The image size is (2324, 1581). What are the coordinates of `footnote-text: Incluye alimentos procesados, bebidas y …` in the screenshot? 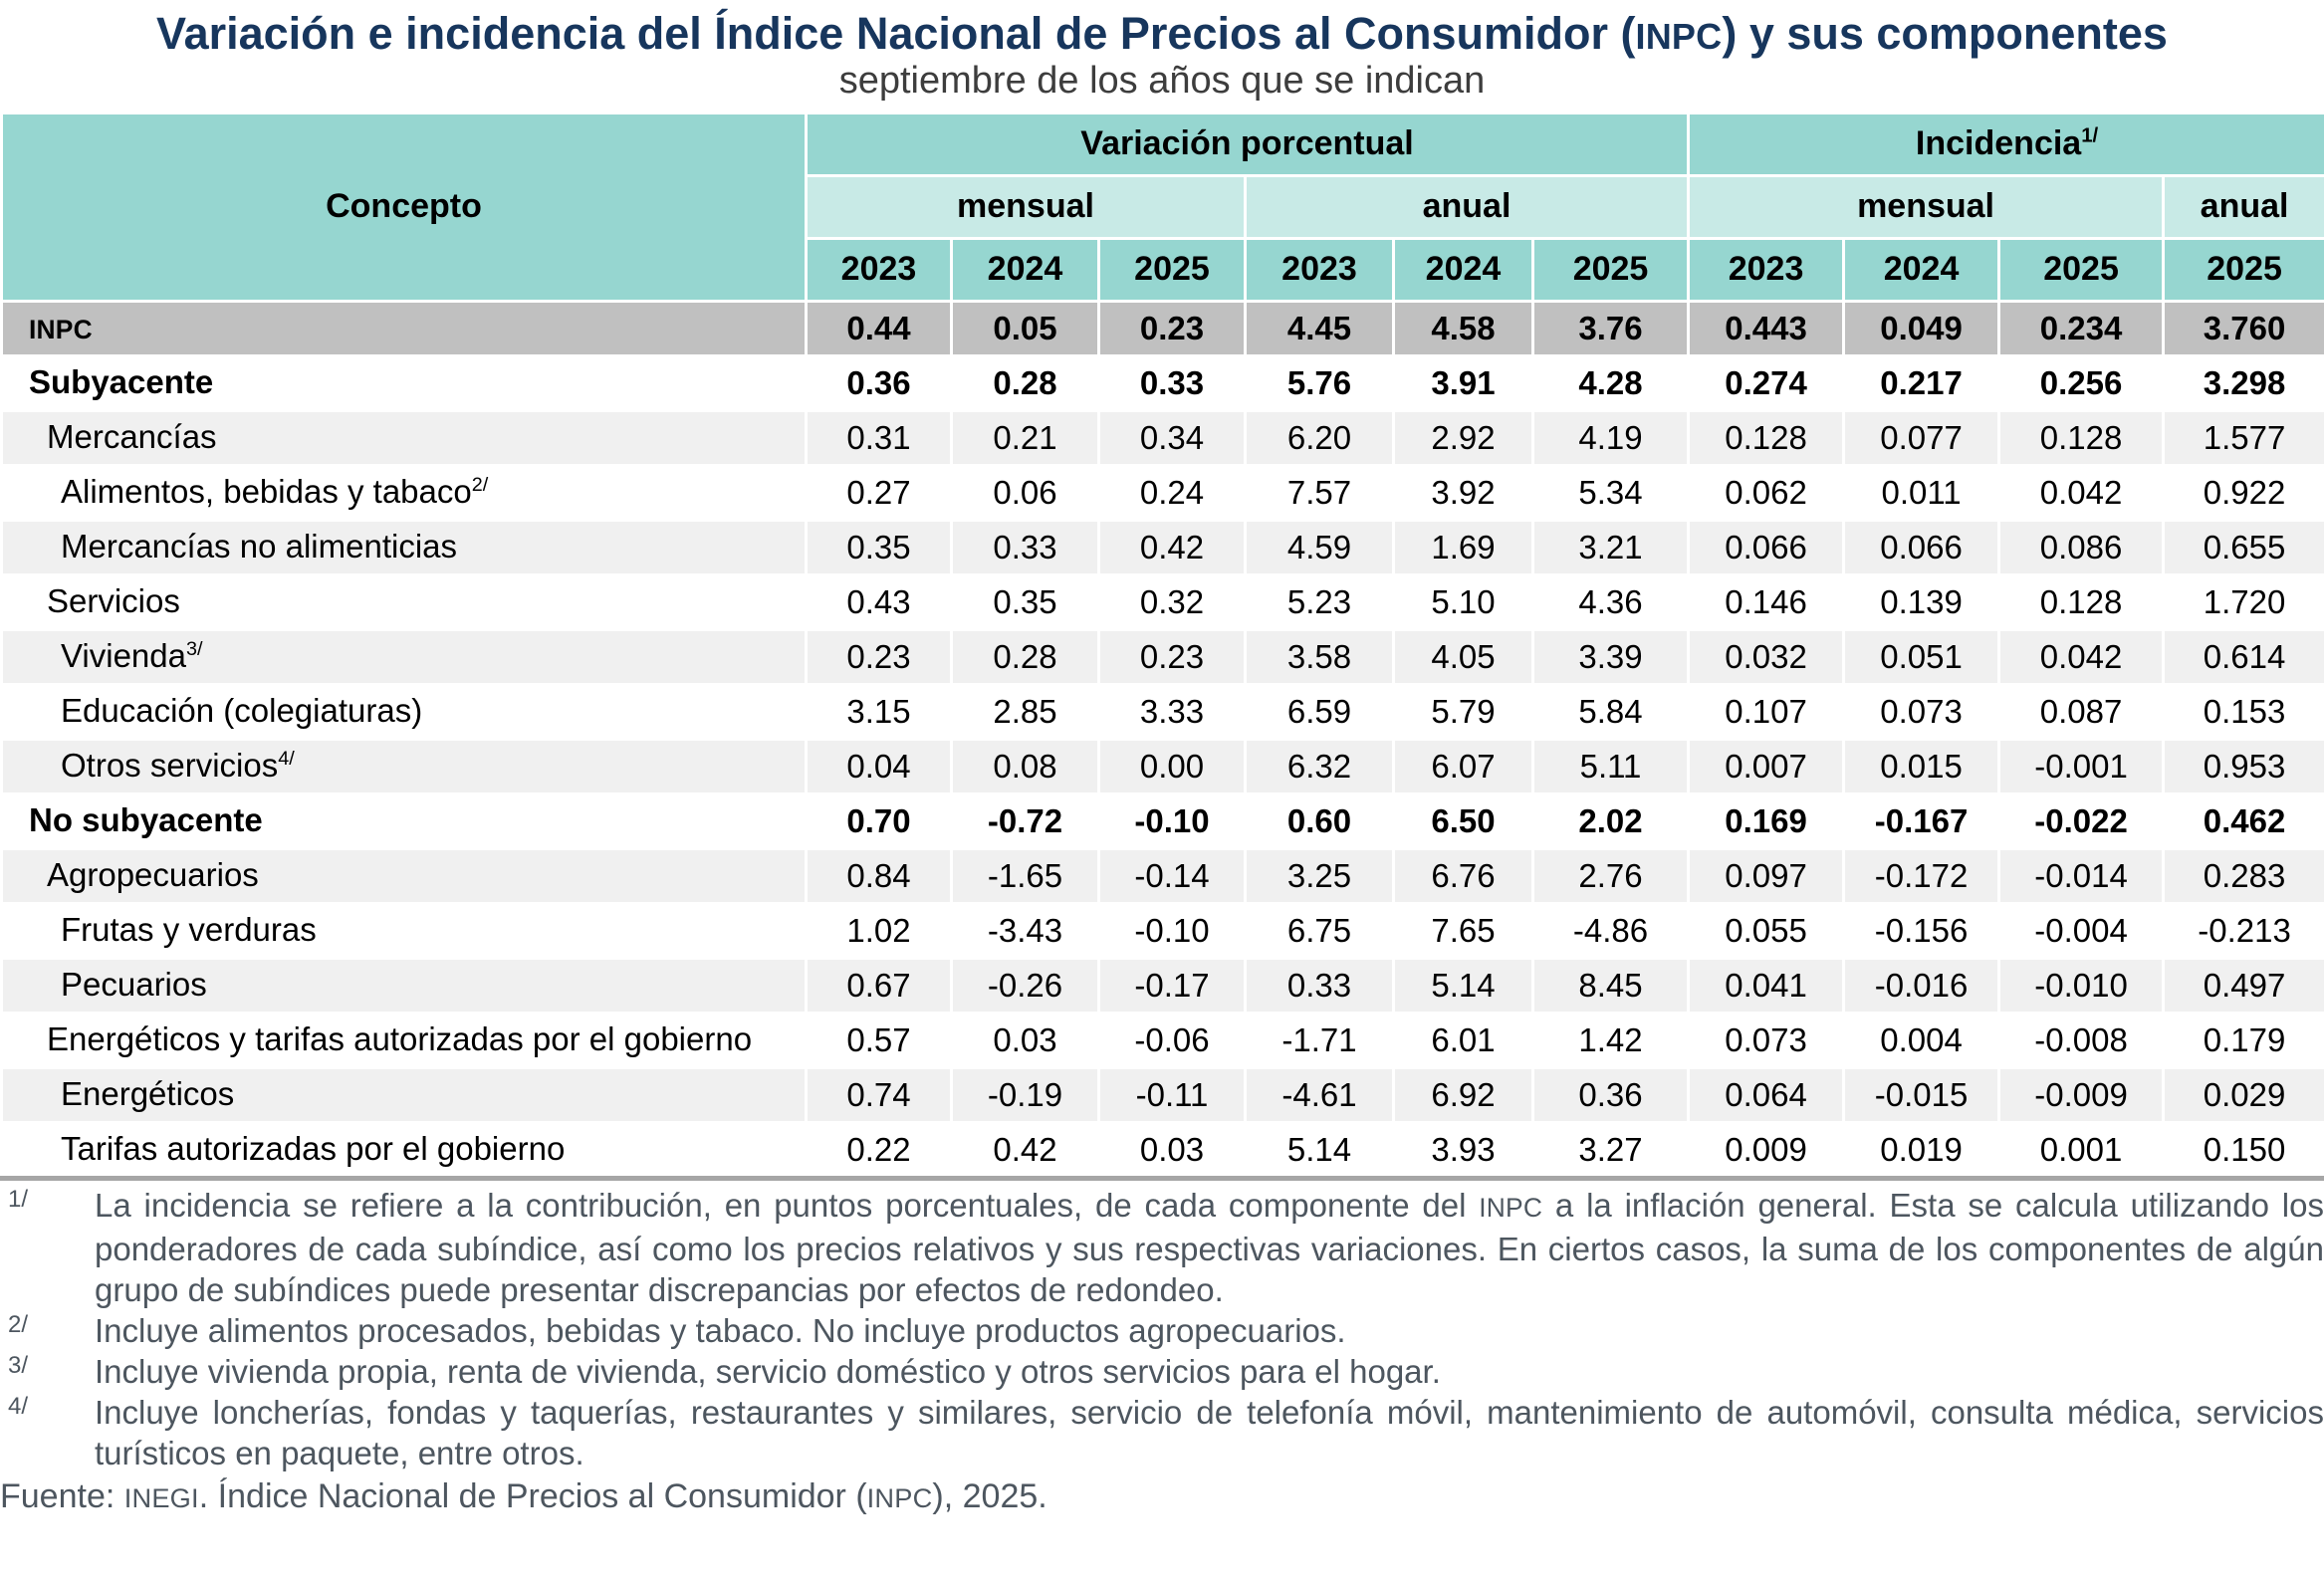 It's located at (1209, 1330).